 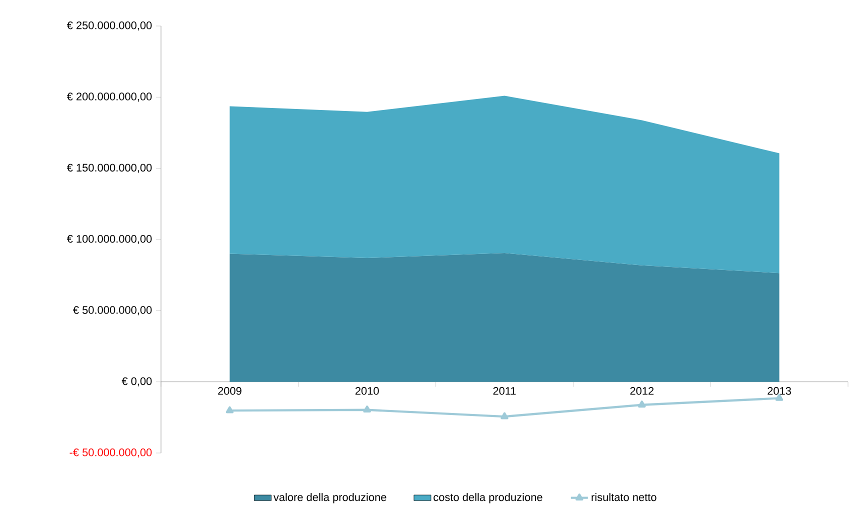 What do you see at coordinates (137, 381) in the screenshot?
I see `y-tick-label: € 0,00` at bounding box center [137, 381].